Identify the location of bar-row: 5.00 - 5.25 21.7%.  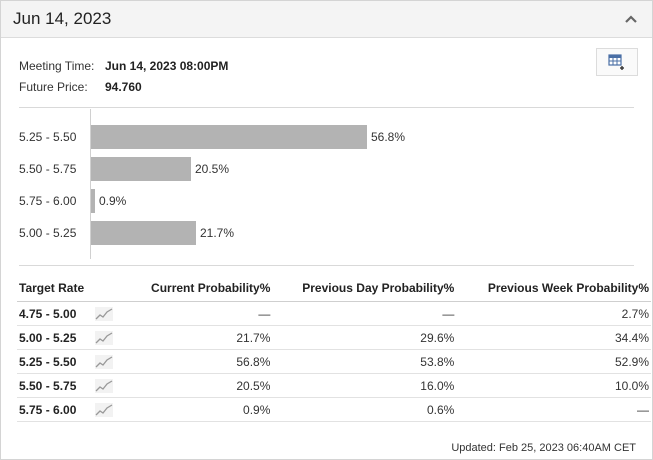
(326, 233).